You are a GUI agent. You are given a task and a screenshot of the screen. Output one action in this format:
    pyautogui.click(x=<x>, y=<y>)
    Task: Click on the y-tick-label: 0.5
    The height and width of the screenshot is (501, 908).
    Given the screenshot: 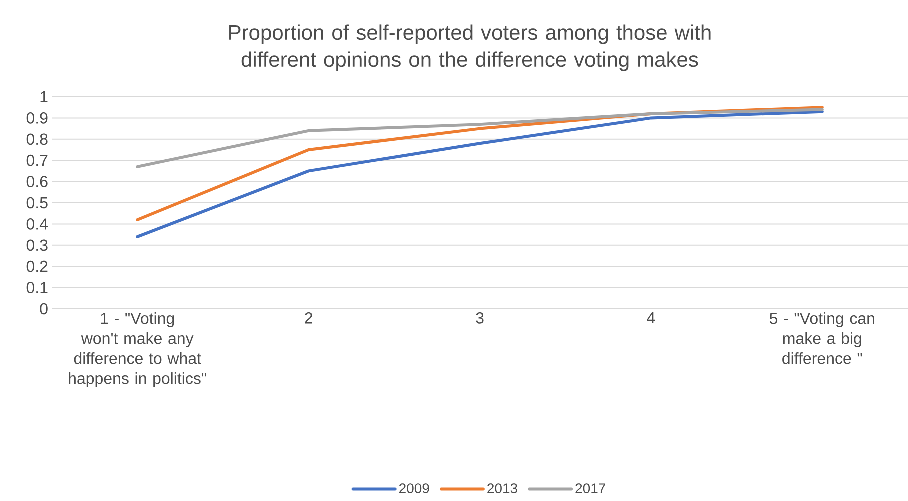 What is the action you would take?
    pyautogui.click(x=37, y=203)
    